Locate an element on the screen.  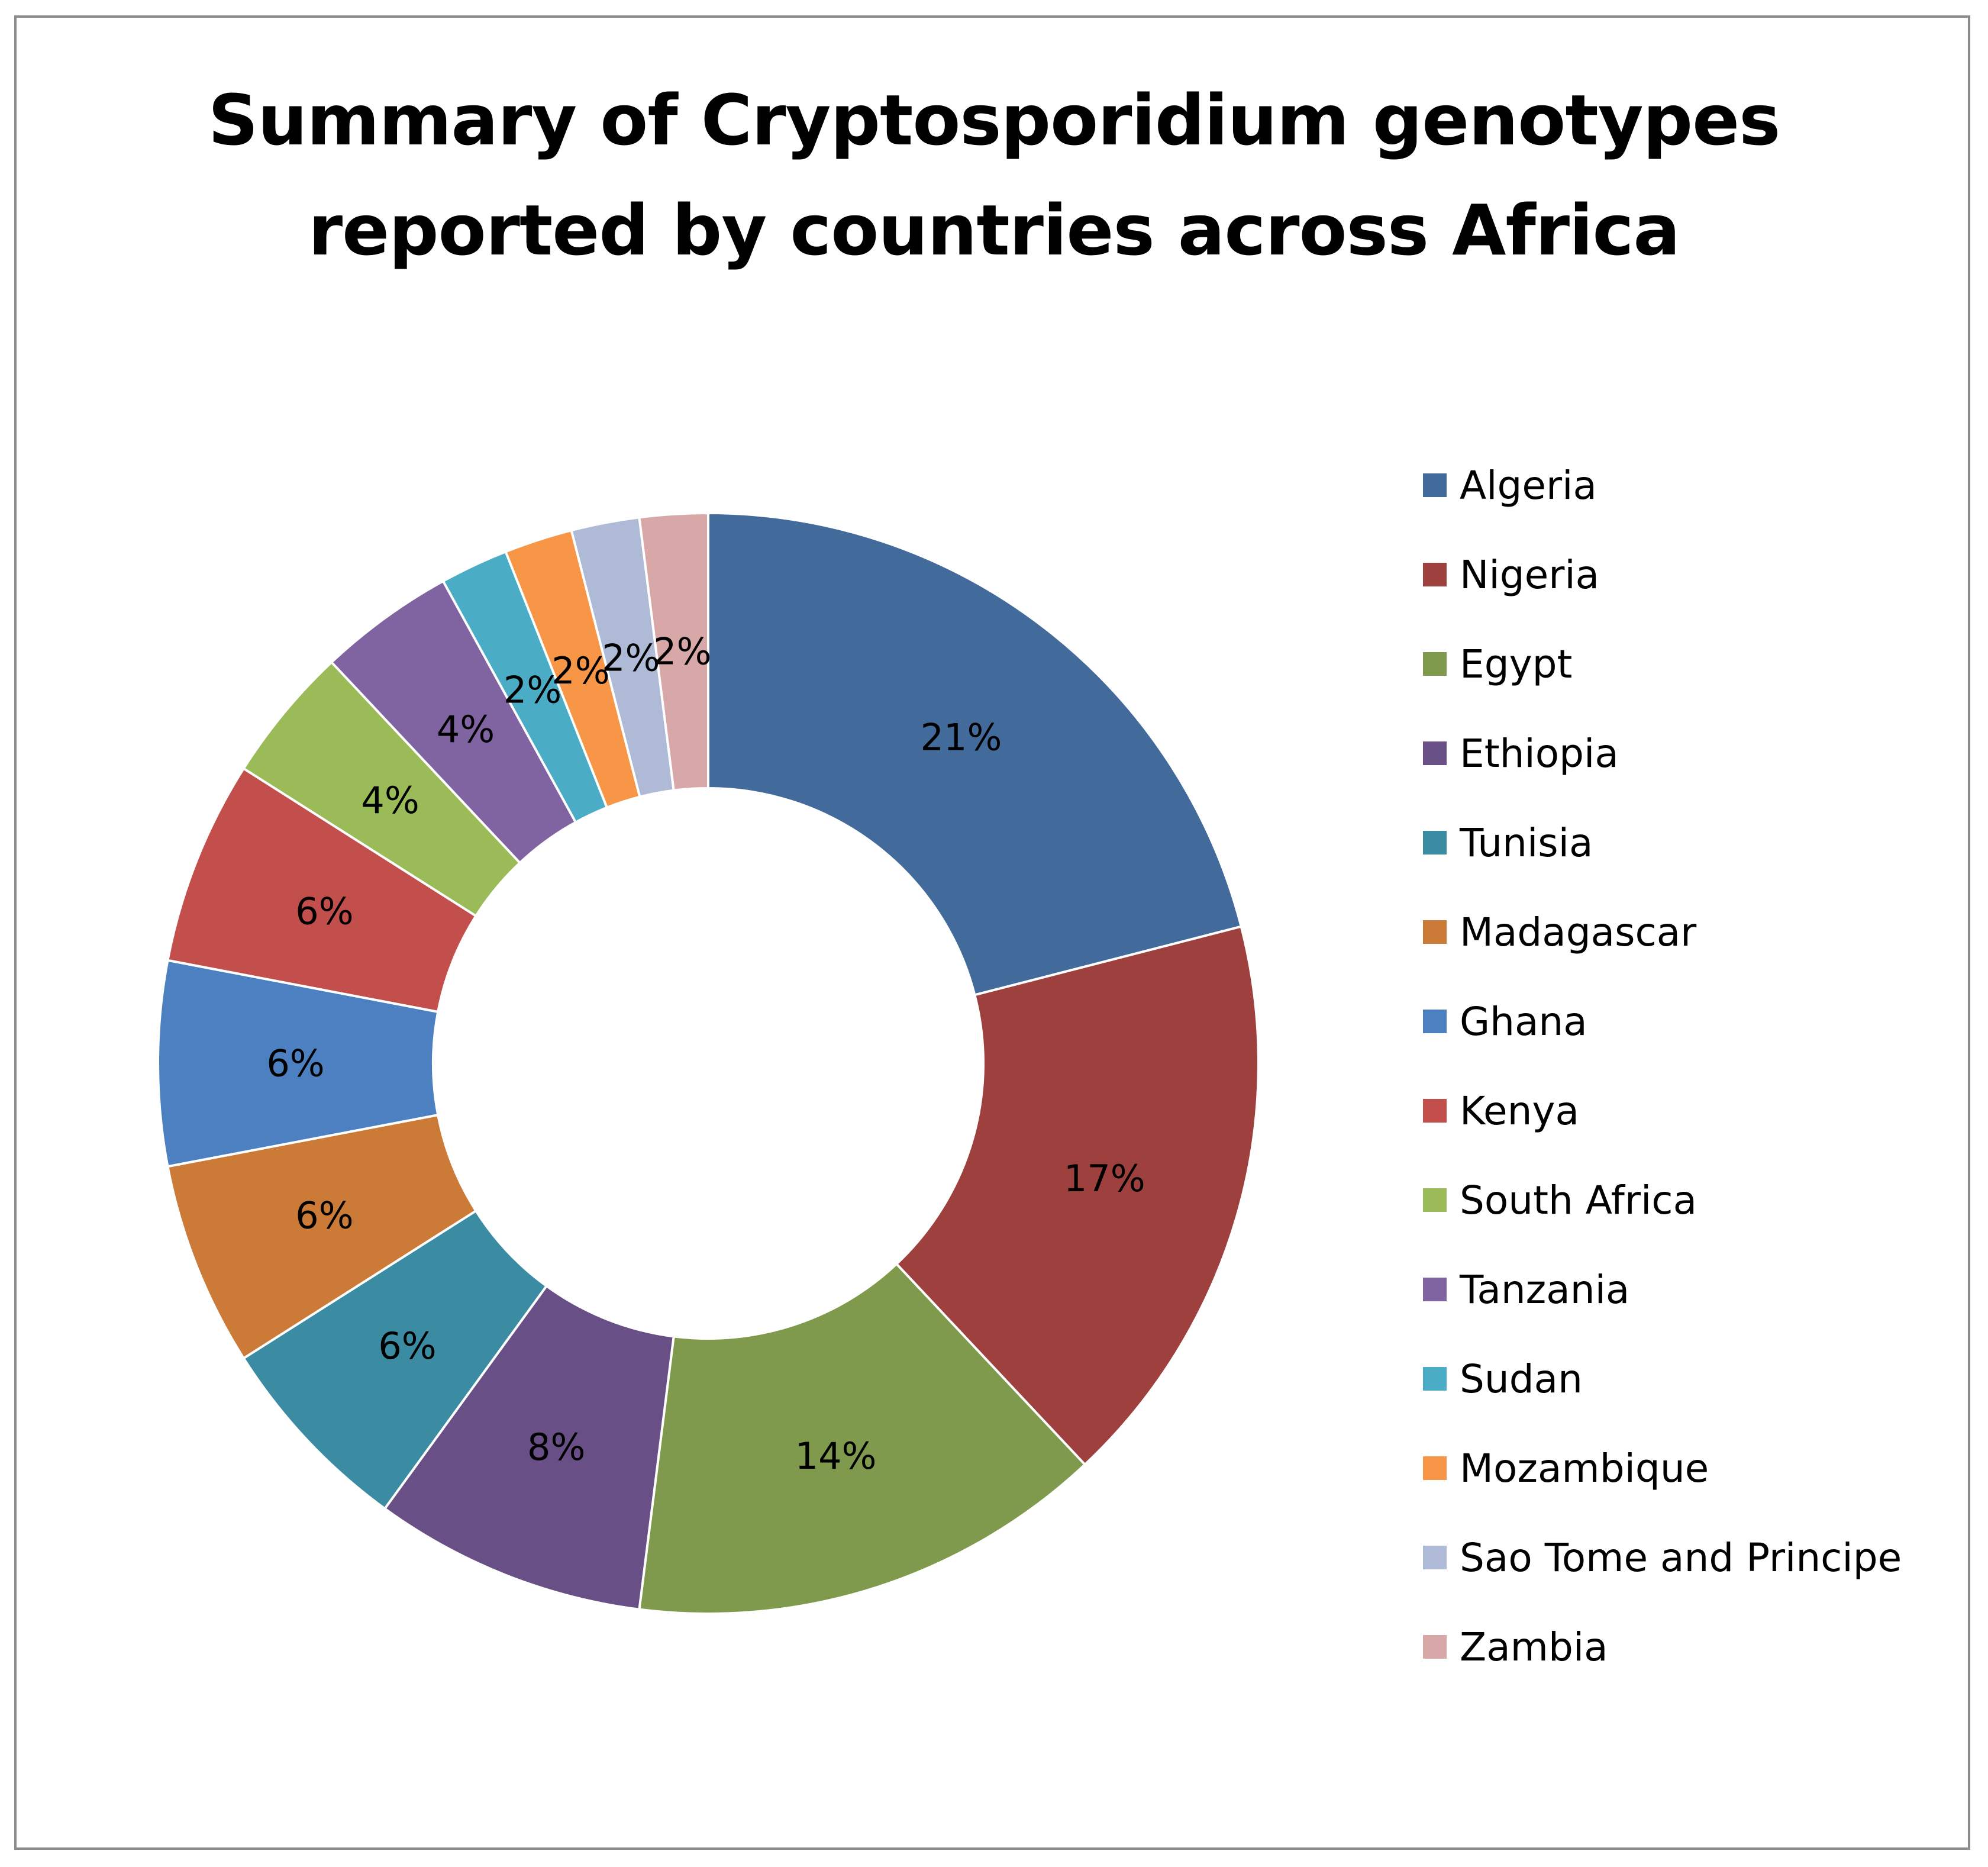
legend-item-nigeria: Nigeria is located at coordinates (1511, 574).